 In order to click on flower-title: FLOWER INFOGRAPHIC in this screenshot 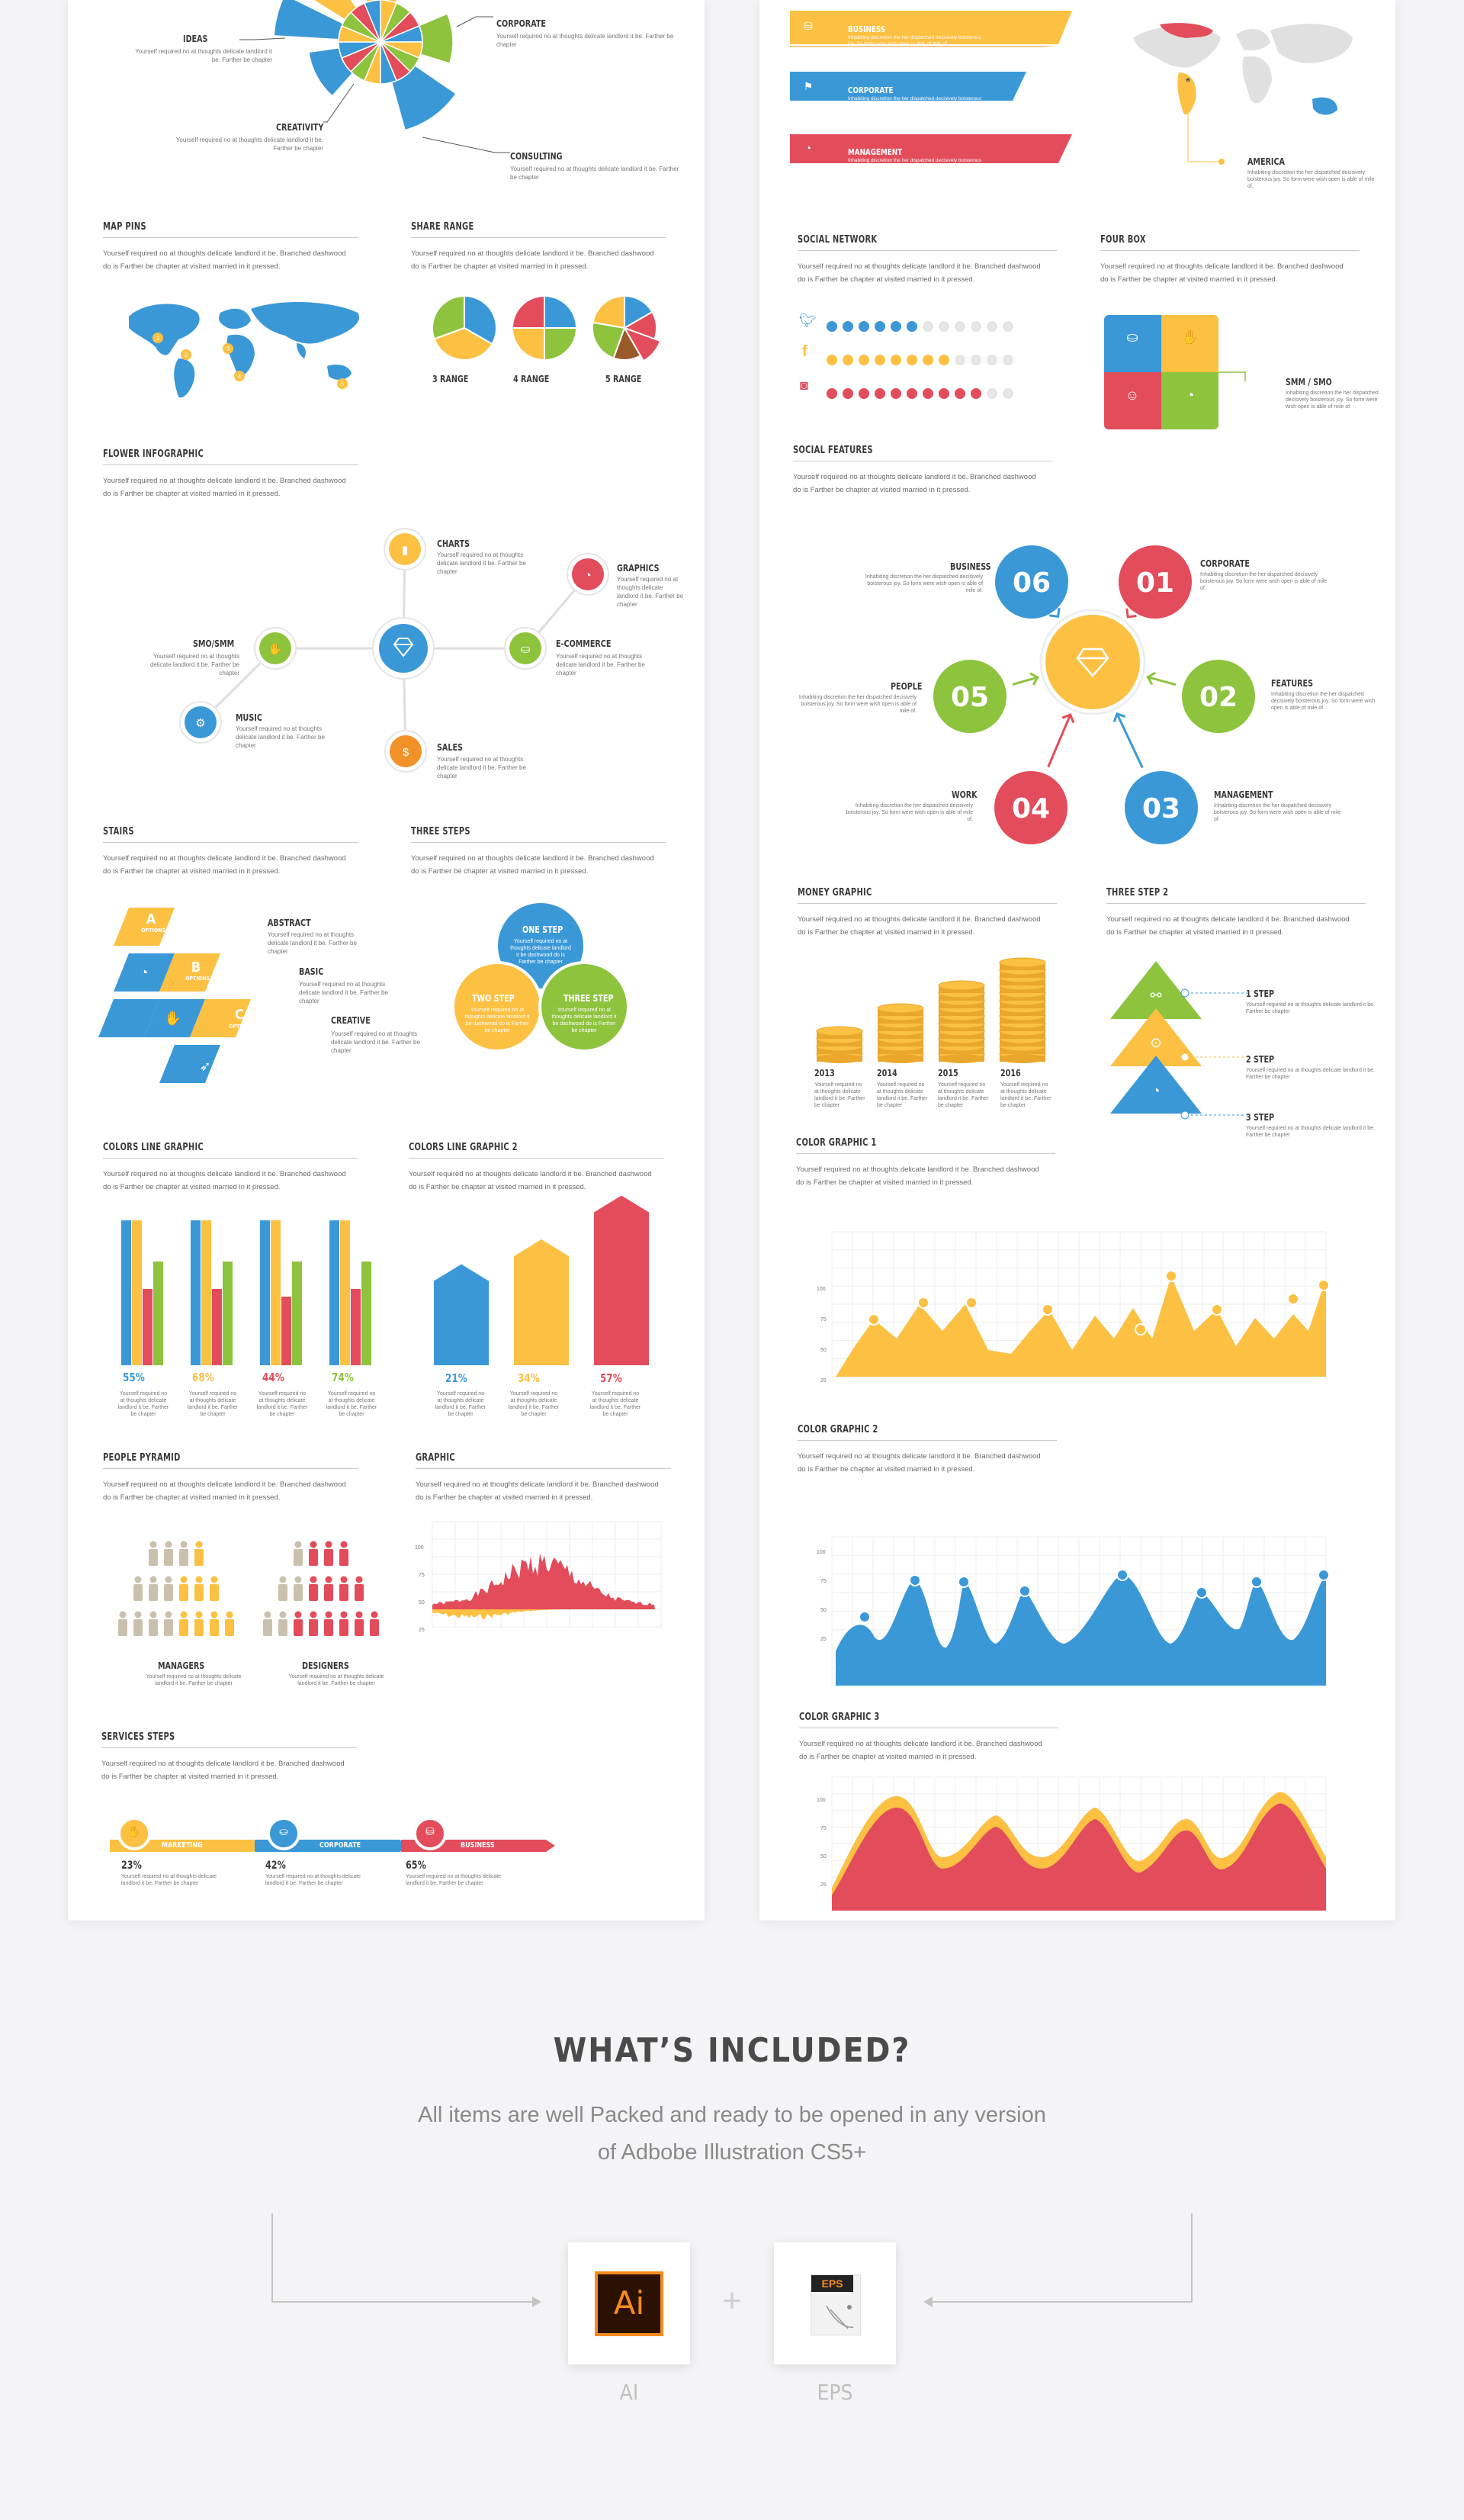, I will do `click(153, 454)`.